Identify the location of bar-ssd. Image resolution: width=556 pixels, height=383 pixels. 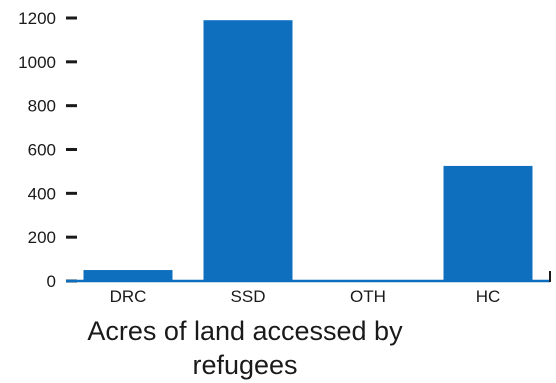
(248, 151).